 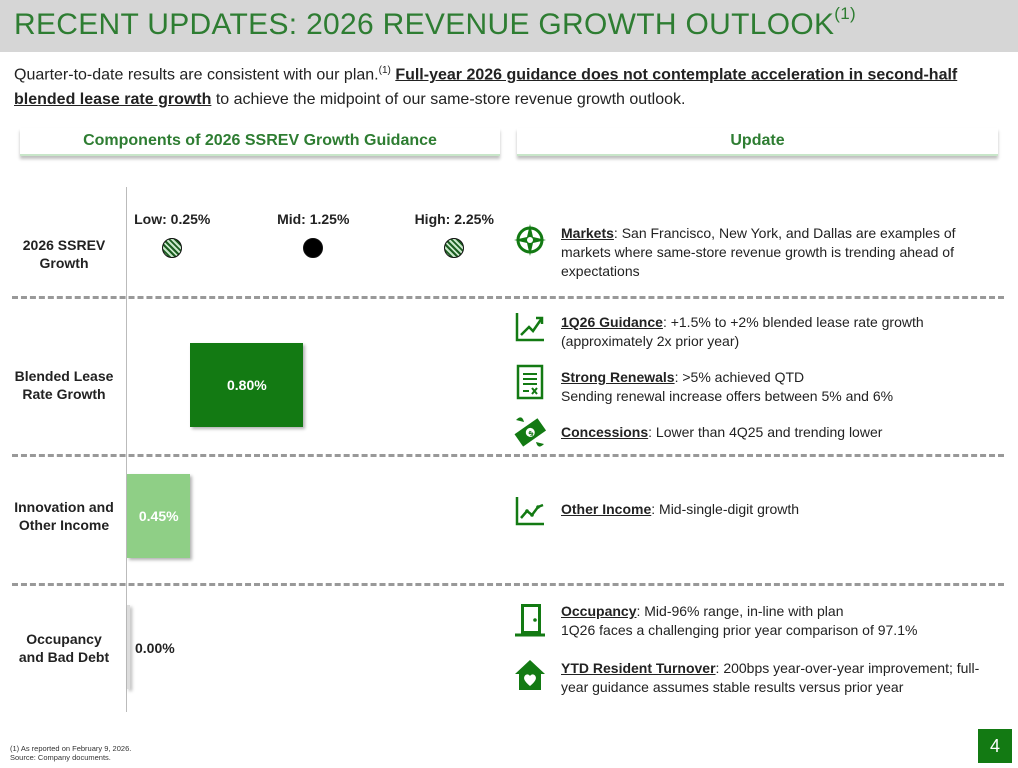 What do you see at coordinates (64, 648) in the screenshot?
I see `row-label-occupancy: Occupancy and Bad Debt` at bounding box center [64, 648].